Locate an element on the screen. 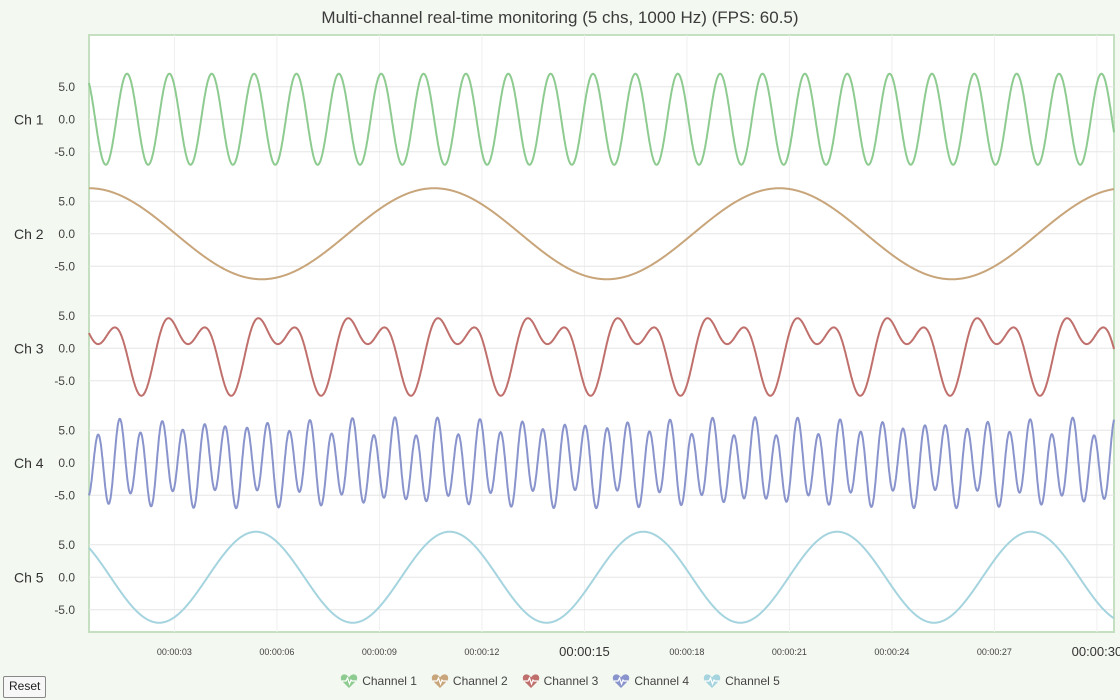  x-tick-label: 00:00:27 is located at coordinates (994, 652).